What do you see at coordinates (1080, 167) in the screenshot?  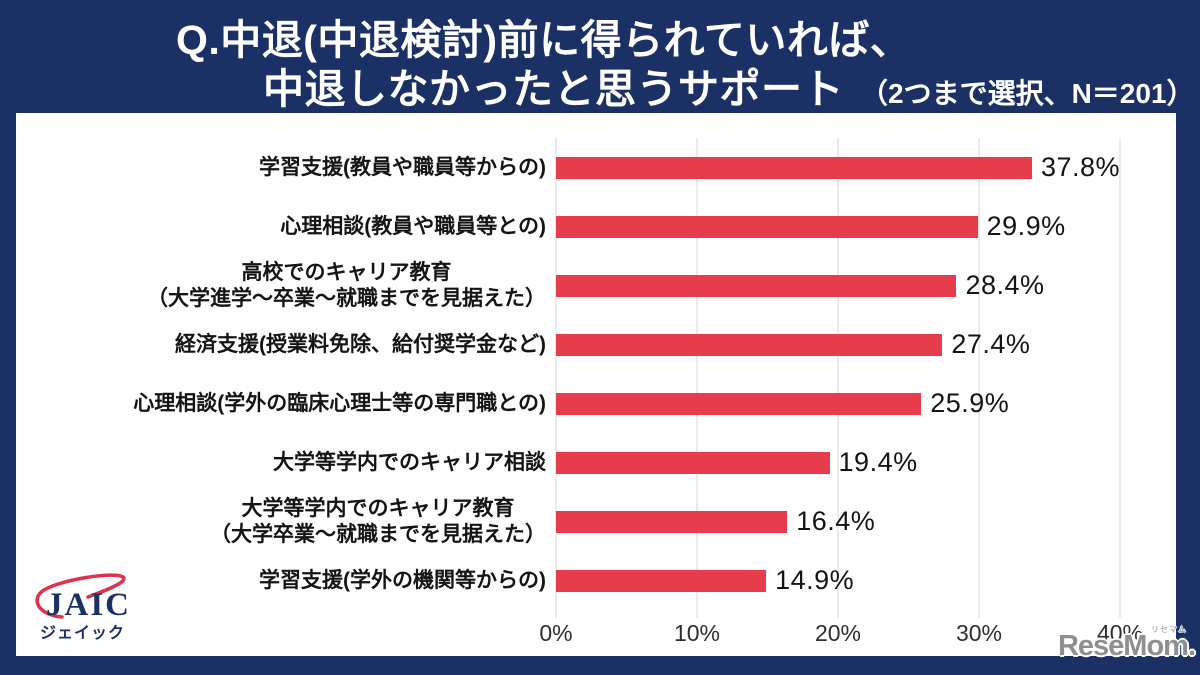 I see `value-label: 37.8%` at bounding box center [1080, 167].